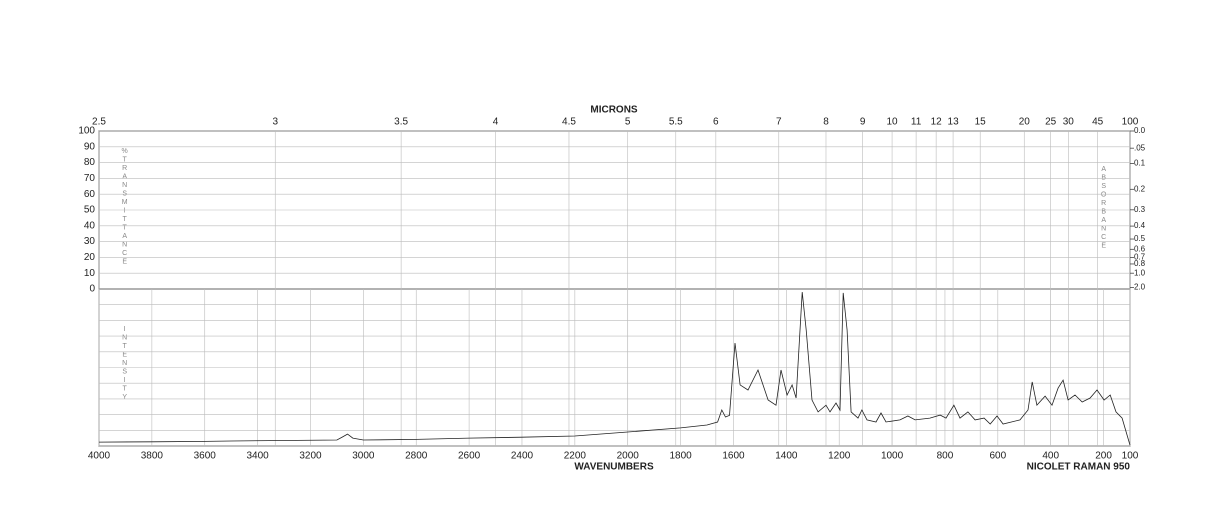 The height and width of the screenshot is (528, 1224). I want to click on absorbance-tick-label: 0.5, so click(1140, 238).